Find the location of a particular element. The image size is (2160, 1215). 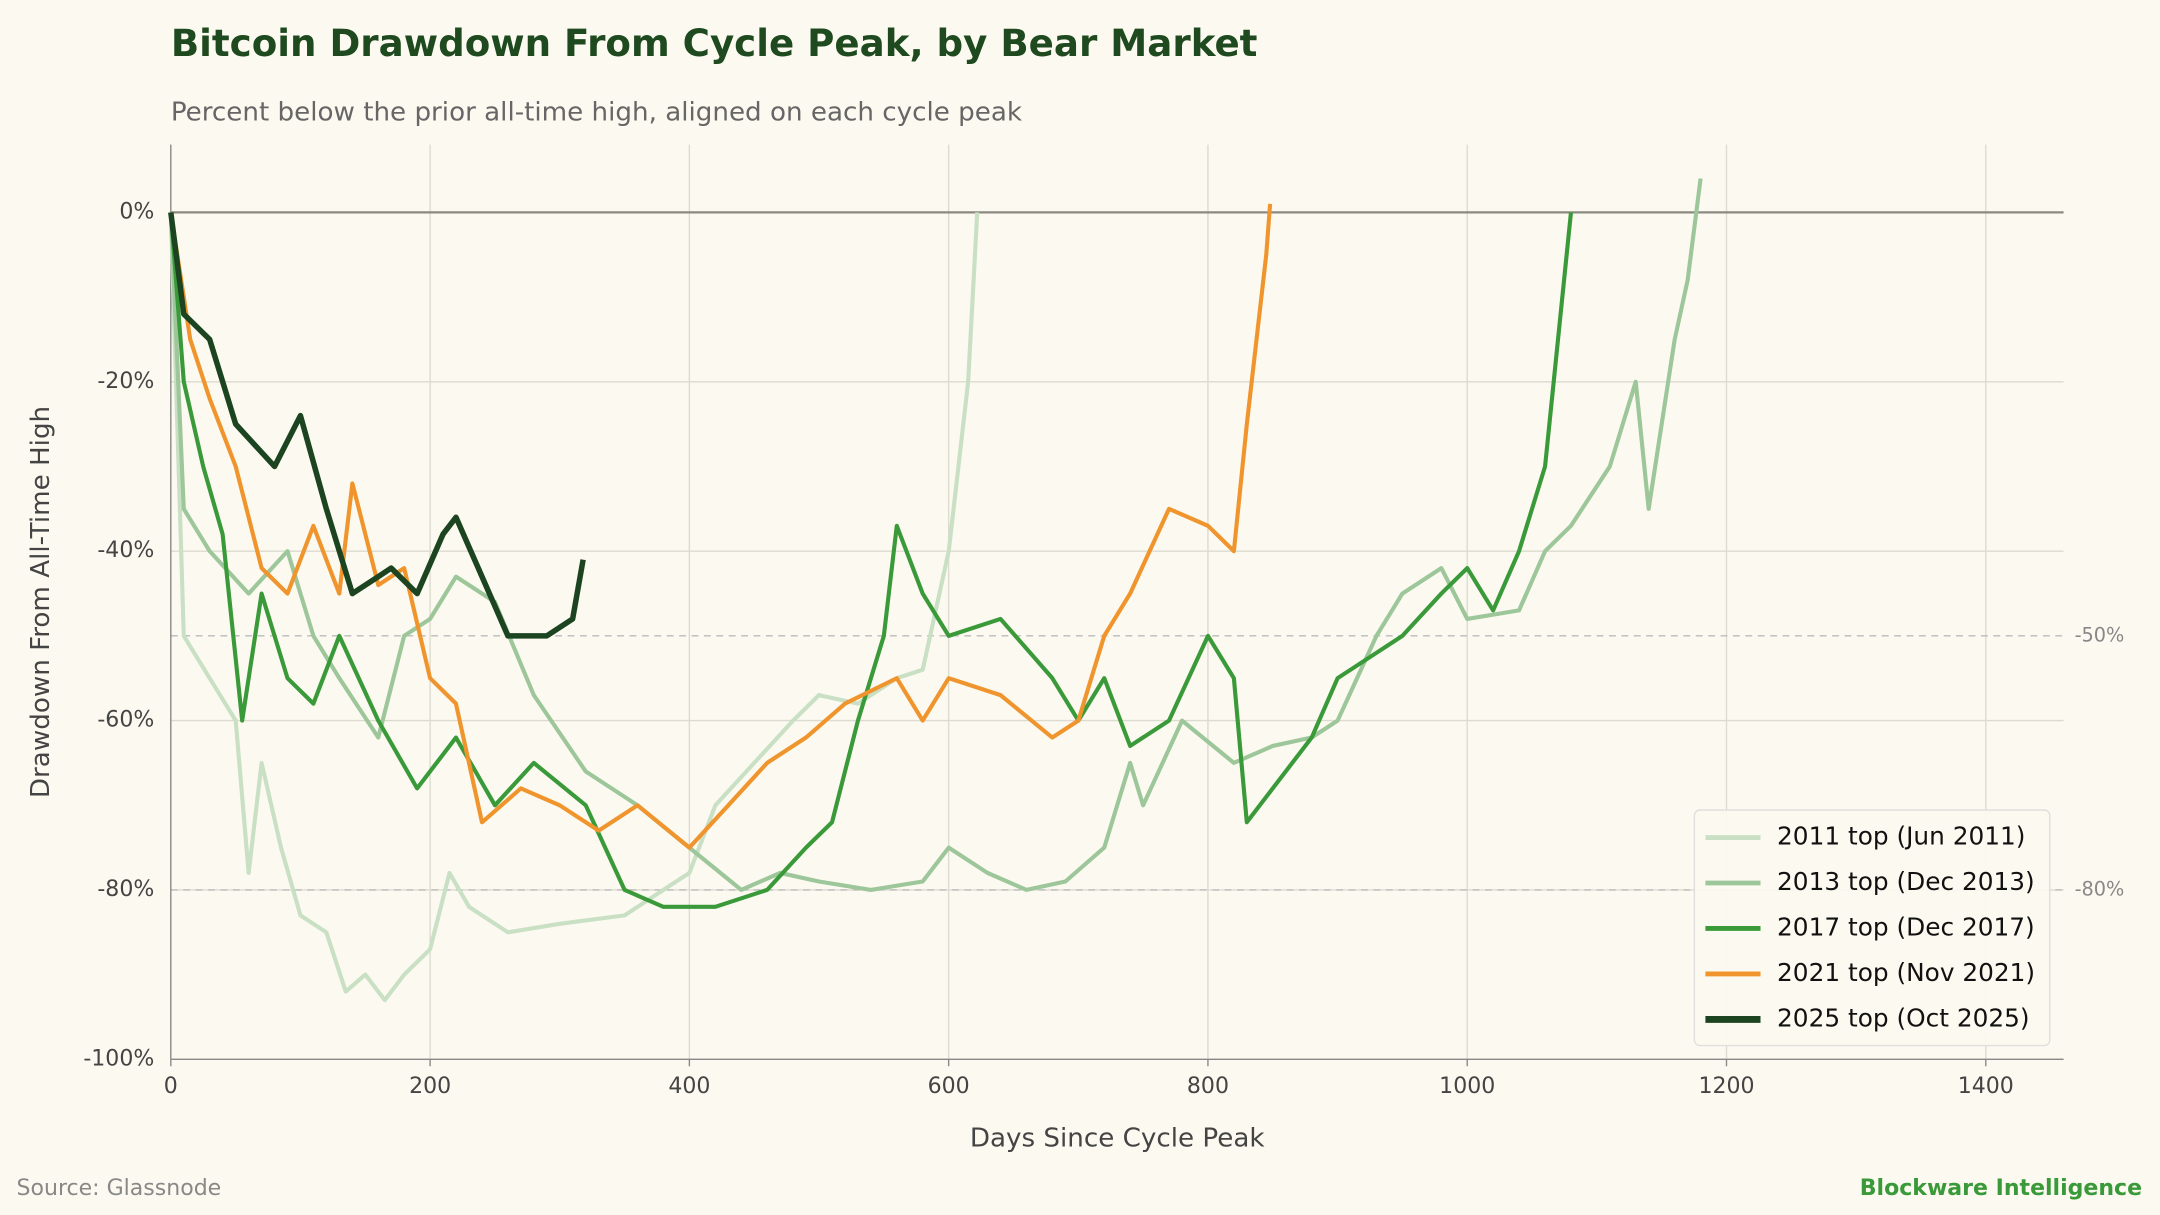

y-tick-label: -60% is located at coordinates (125, 720).